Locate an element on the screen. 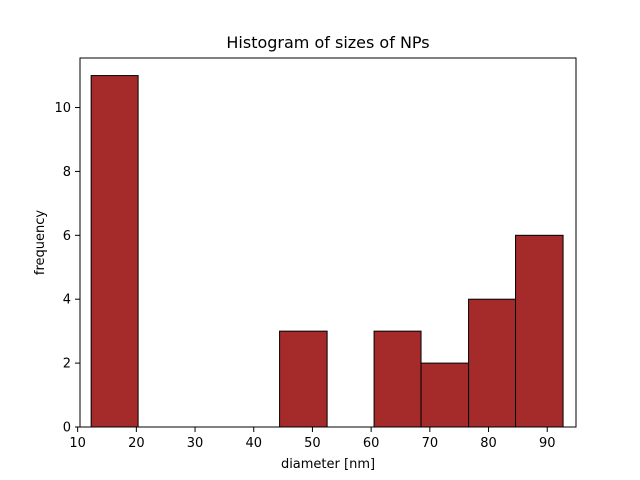  y-tick-label-5: 10 is located at coordinates (62, 108).